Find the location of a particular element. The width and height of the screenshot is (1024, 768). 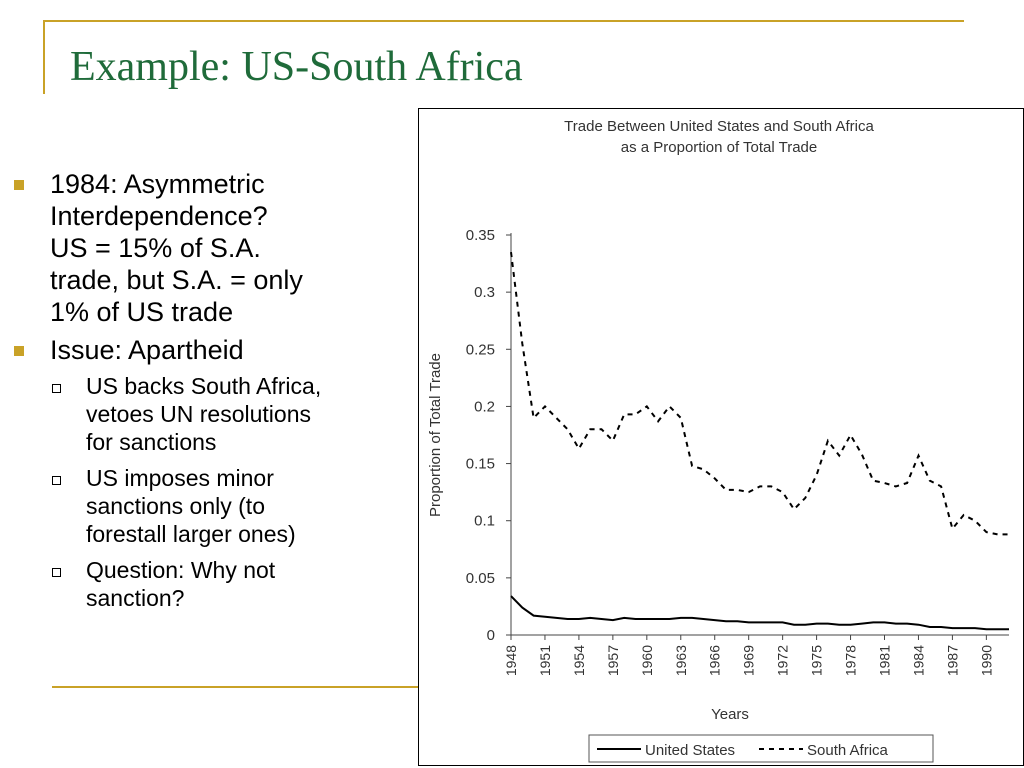

x-tick-label: 1987 is located at coordinates (952, 660).